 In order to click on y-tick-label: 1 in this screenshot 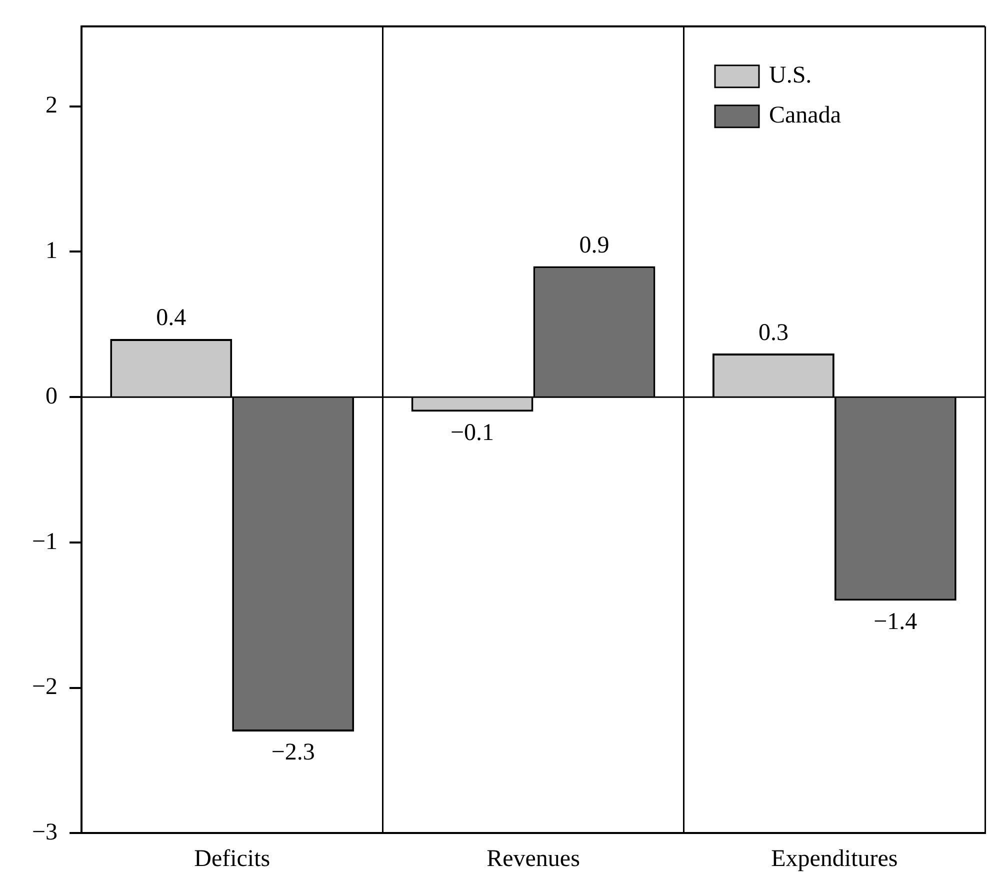, I will do `click(52, 251)`.